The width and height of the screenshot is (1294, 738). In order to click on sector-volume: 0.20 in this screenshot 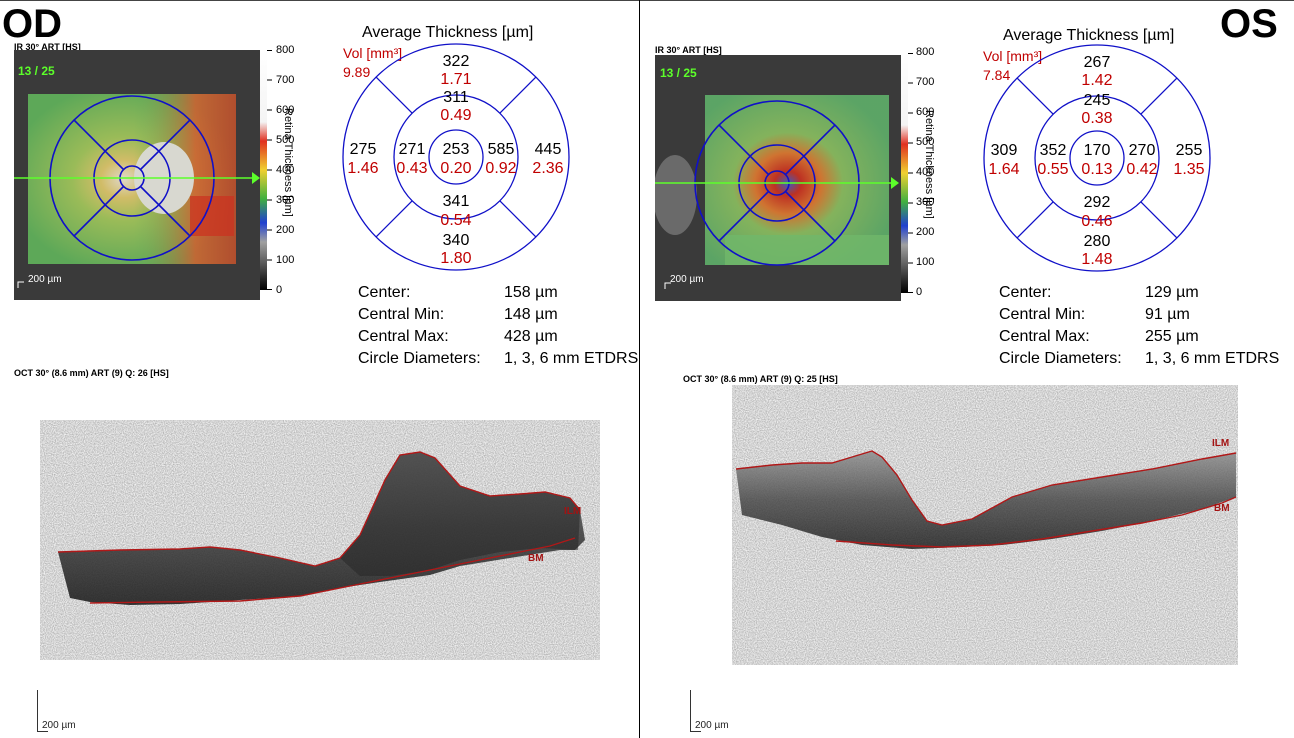, I will do `click(455, 168)`.